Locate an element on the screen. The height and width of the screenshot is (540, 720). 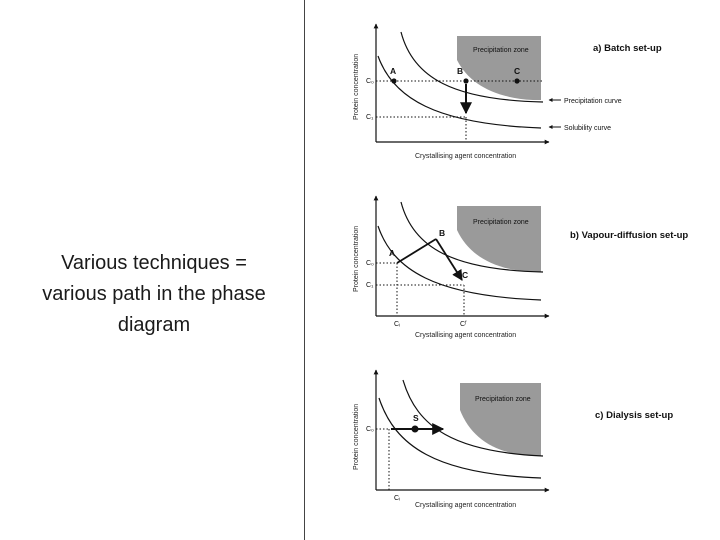
caption-line-2: various path in the phase is located at coordinates (154, 294).